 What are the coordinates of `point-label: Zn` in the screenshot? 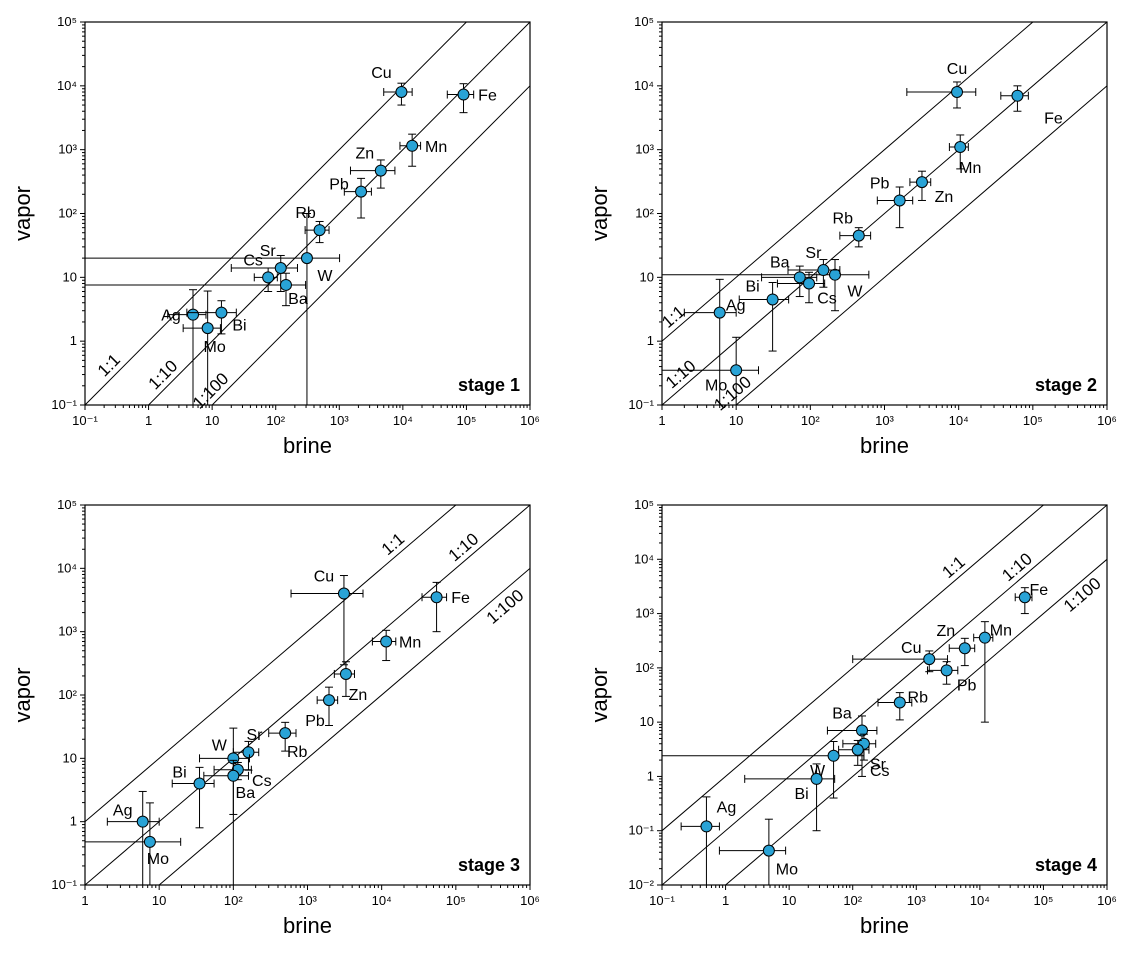 It's located at (944, 197).